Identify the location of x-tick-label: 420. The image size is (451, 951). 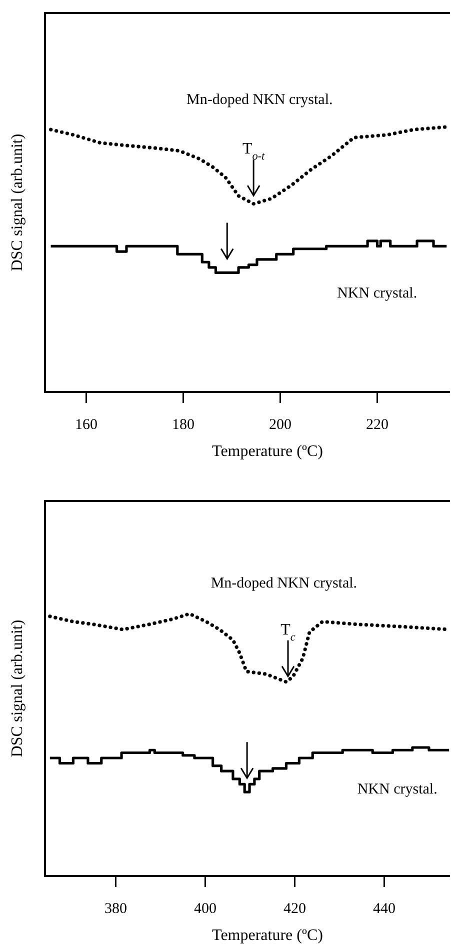
(294, 909).